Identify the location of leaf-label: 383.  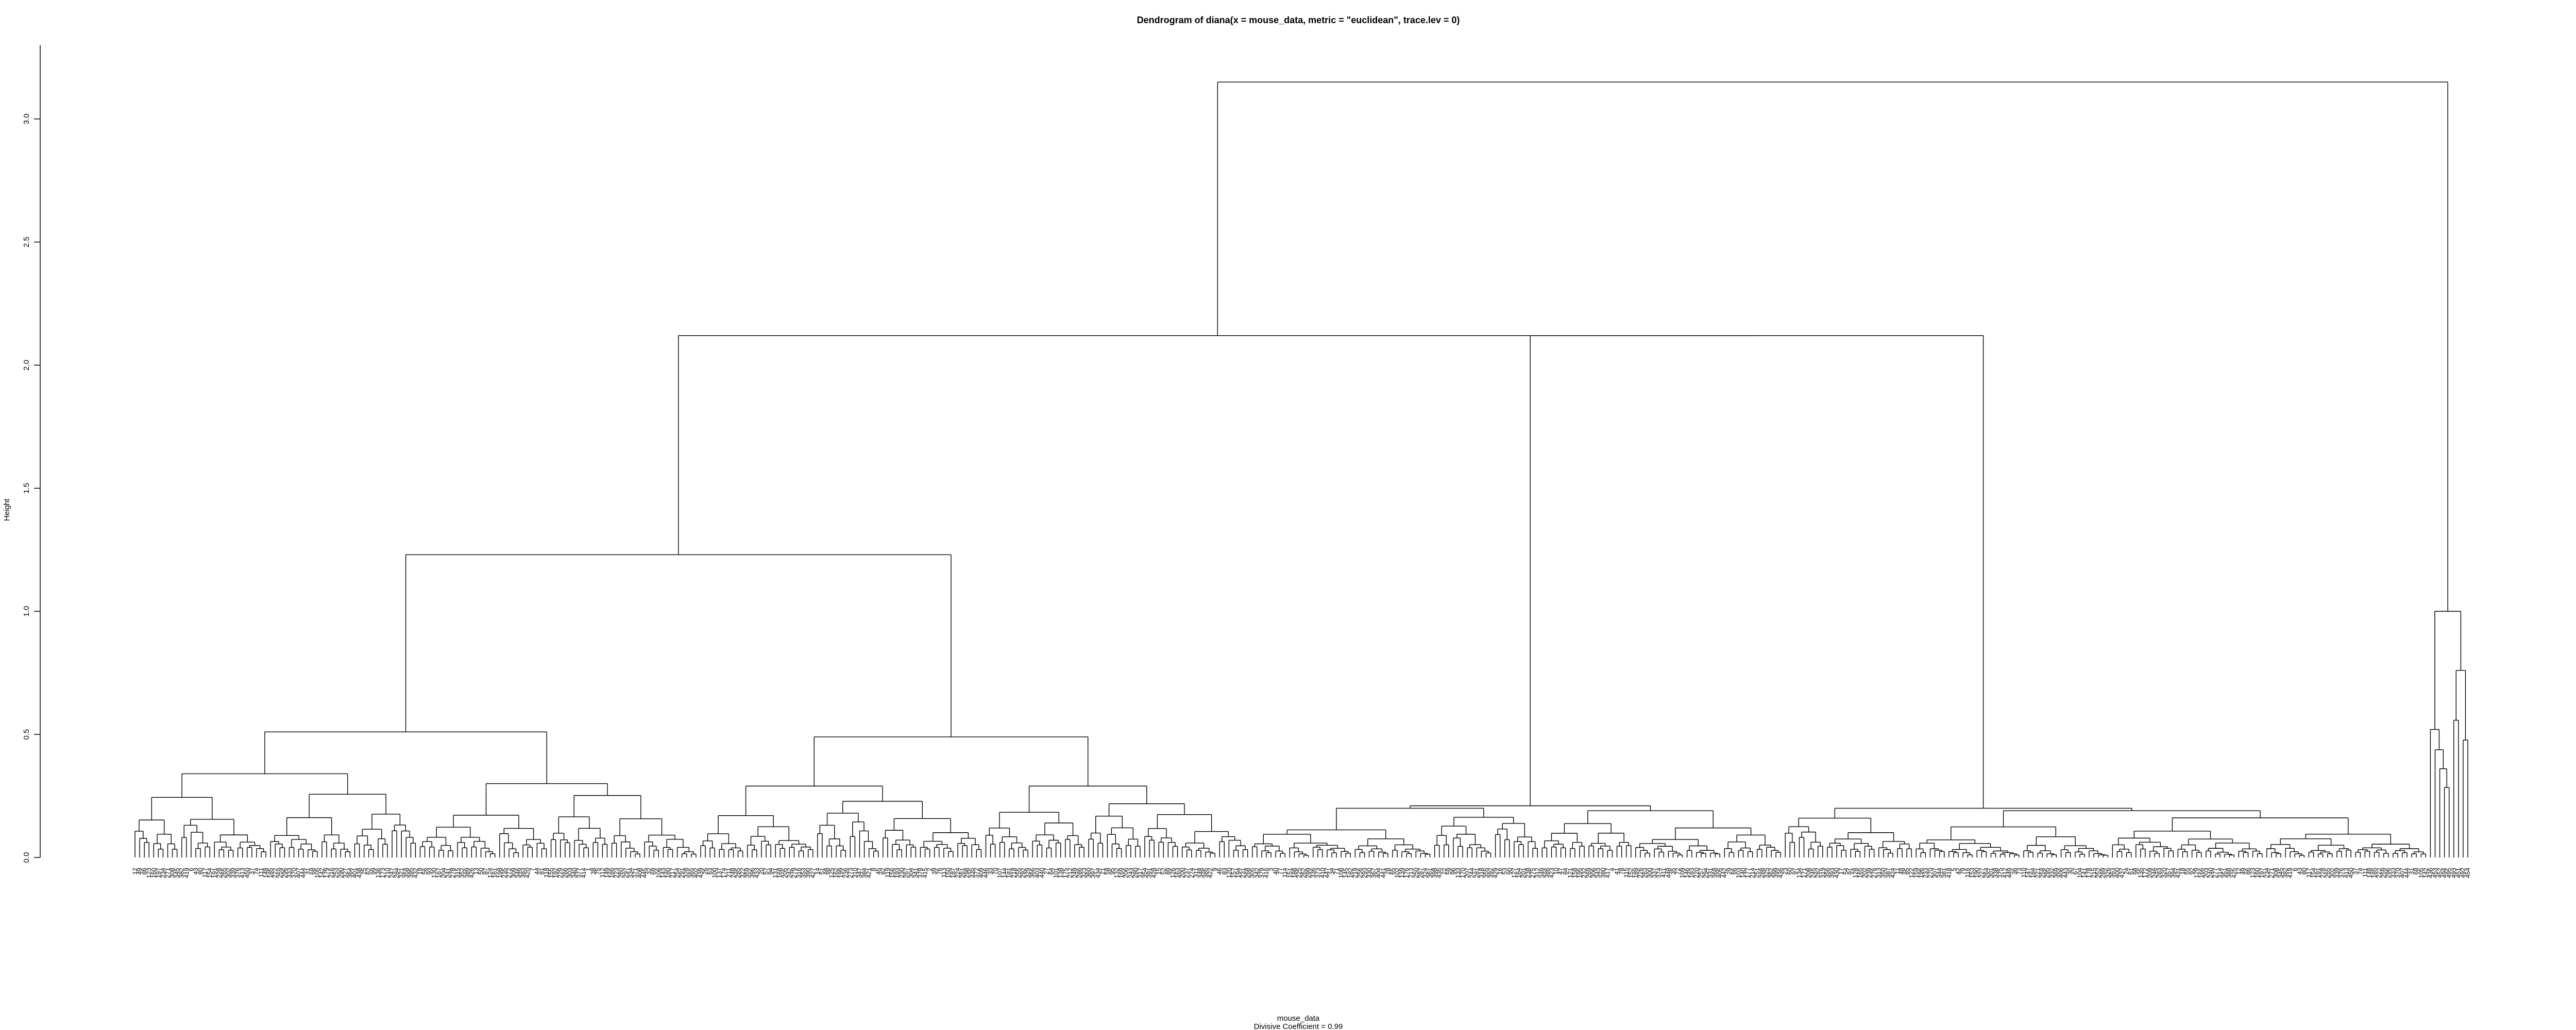
(523, 873).